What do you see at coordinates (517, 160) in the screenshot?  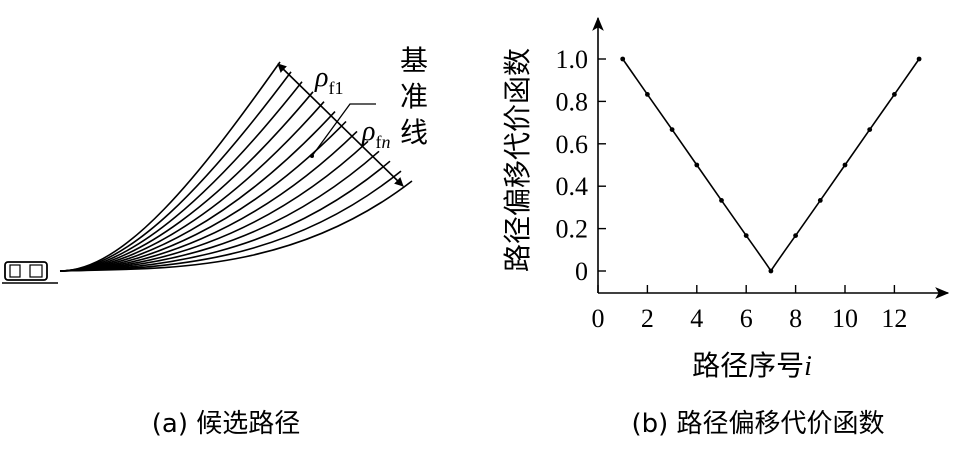 I see `y-axis-label: 路径偏移代价函数` at bounding box center [517, 160].